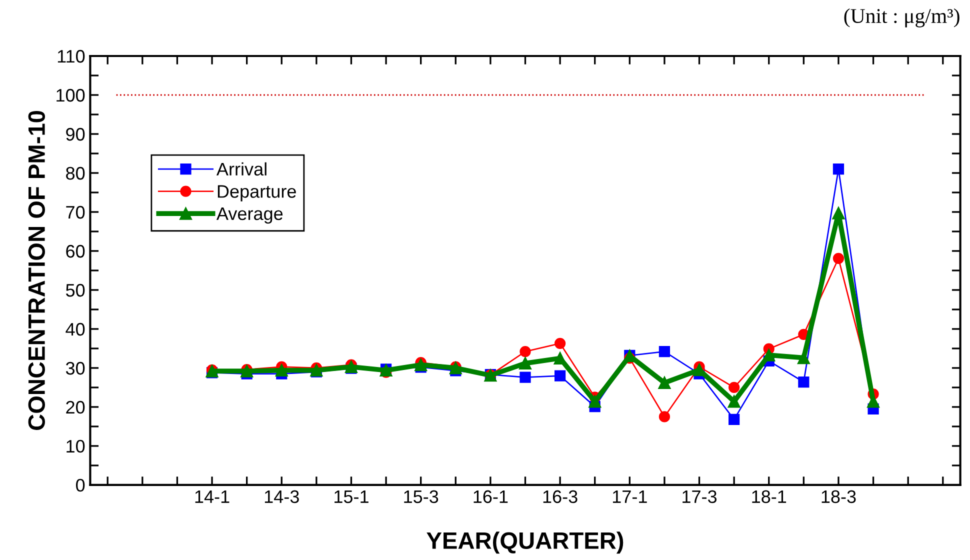 The image size is (970, 560). Describe the element at coordinates (75, 329) in the screenshot. I see `y-tick-label: 40` at that location.